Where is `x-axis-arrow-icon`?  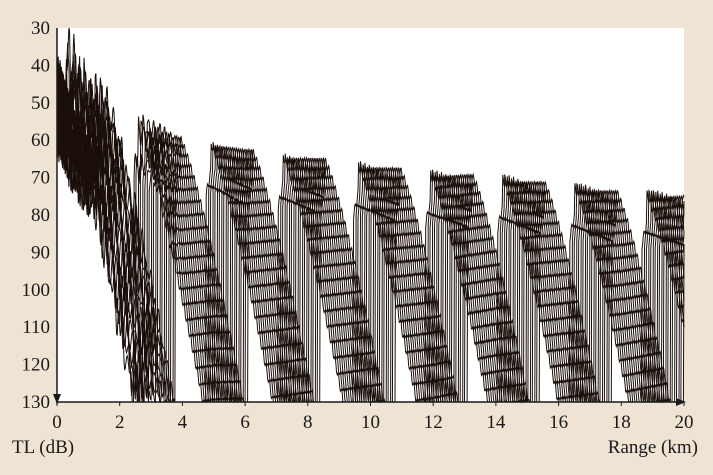
x-axis-arrow-icon is located at coordinates (681, 402).